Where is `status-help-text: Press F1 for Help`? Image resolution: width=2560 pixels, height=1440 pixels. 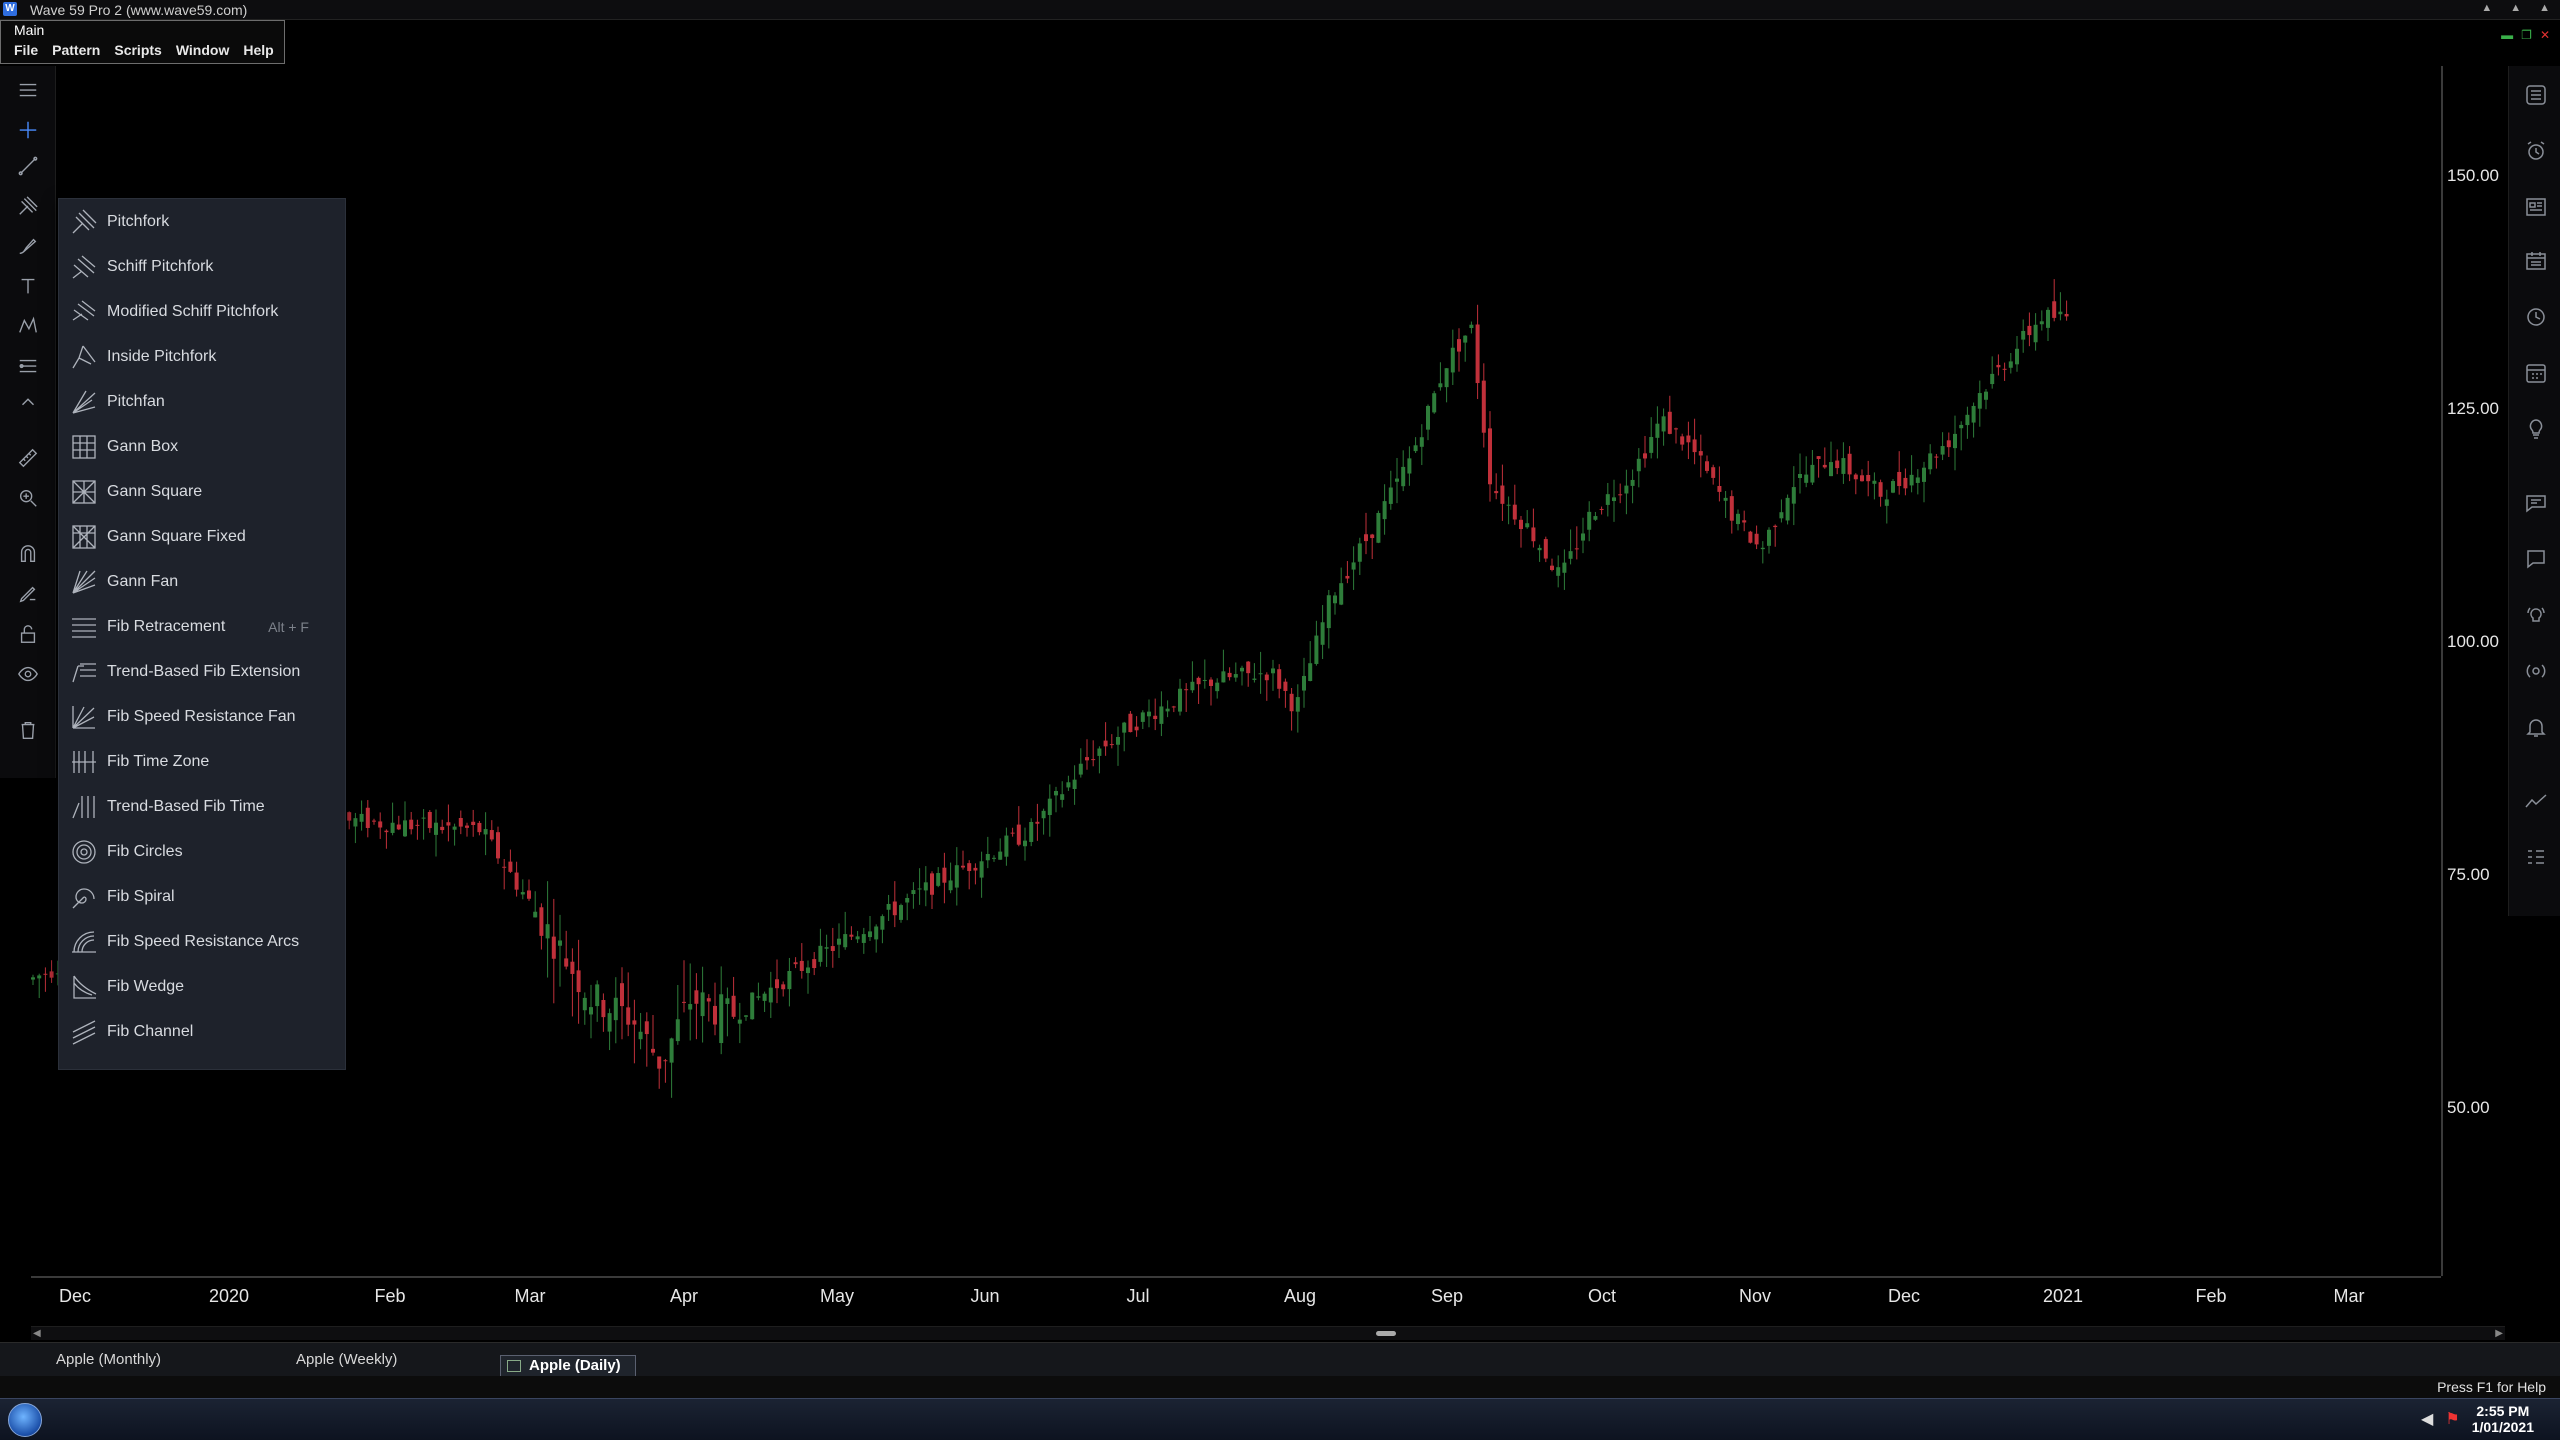
status-help-text: Press F1 for Help is located at coordinates (2491, 1387).